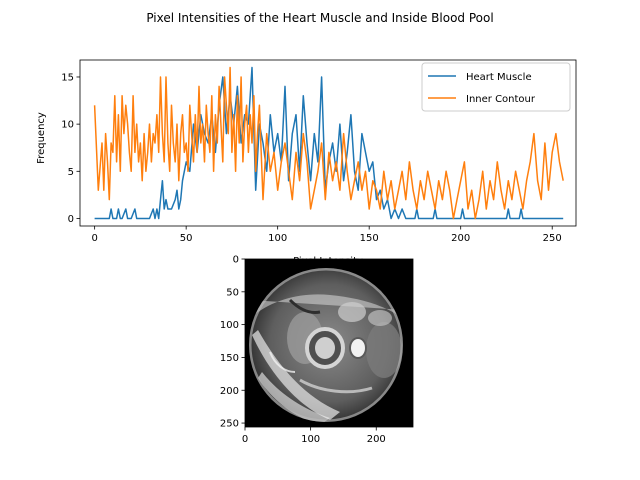  Describe the element at coordinates (310, 439) in the screenshot. I see `image-x-tick-label: 100` at that location.